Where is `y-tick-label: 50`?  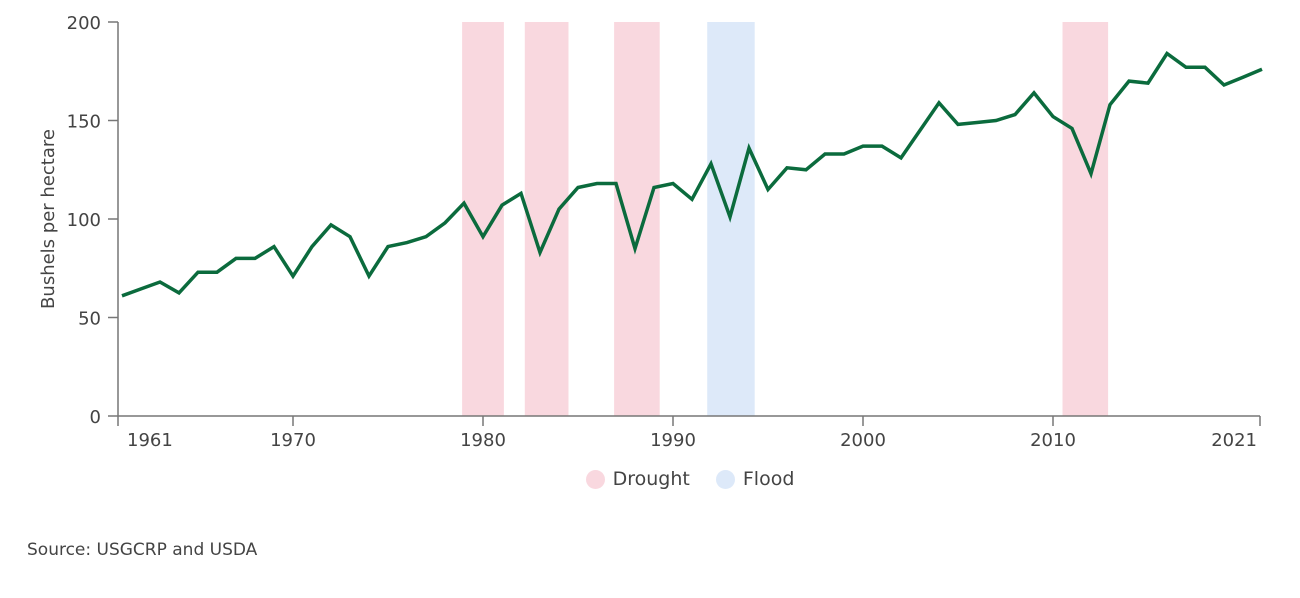 y-tick-label: 50 is located at coordinates (89, 319).